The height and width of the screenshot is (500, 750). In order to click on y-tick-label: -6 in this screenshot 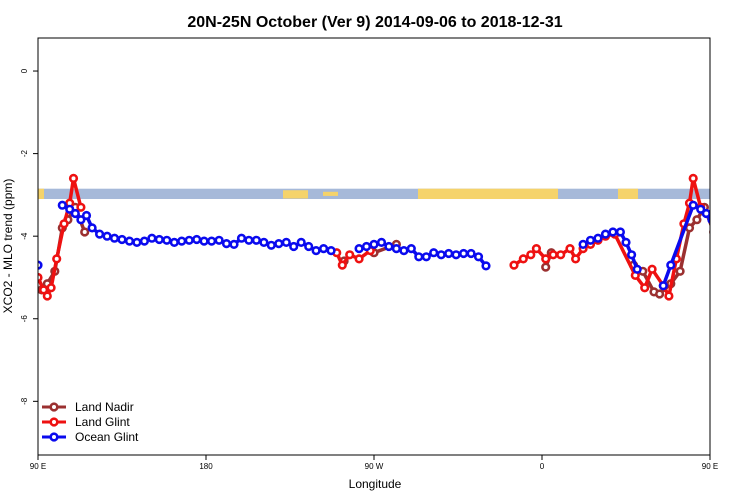, I will do `click(24, 319)`.